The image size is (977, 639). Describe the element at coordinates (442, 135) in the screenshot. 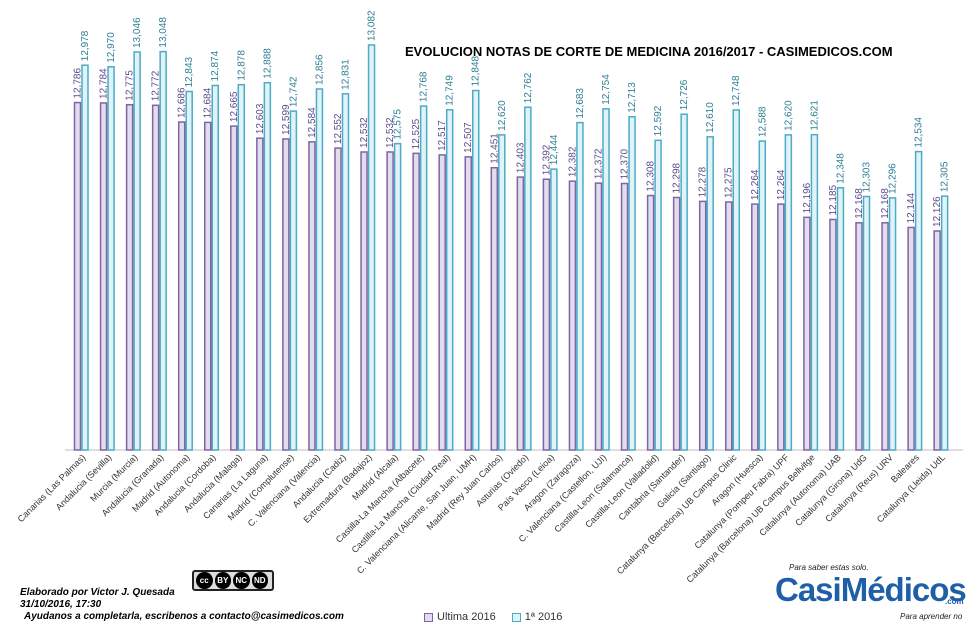

I see `data-label-ultima-14: 12,517` at that location.